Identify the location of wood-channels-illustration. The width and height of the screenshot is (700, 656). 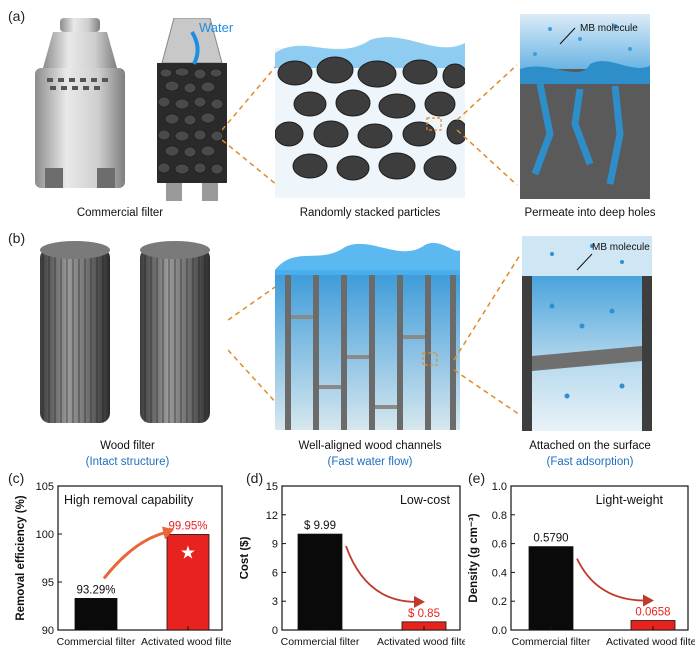
(367, 336).